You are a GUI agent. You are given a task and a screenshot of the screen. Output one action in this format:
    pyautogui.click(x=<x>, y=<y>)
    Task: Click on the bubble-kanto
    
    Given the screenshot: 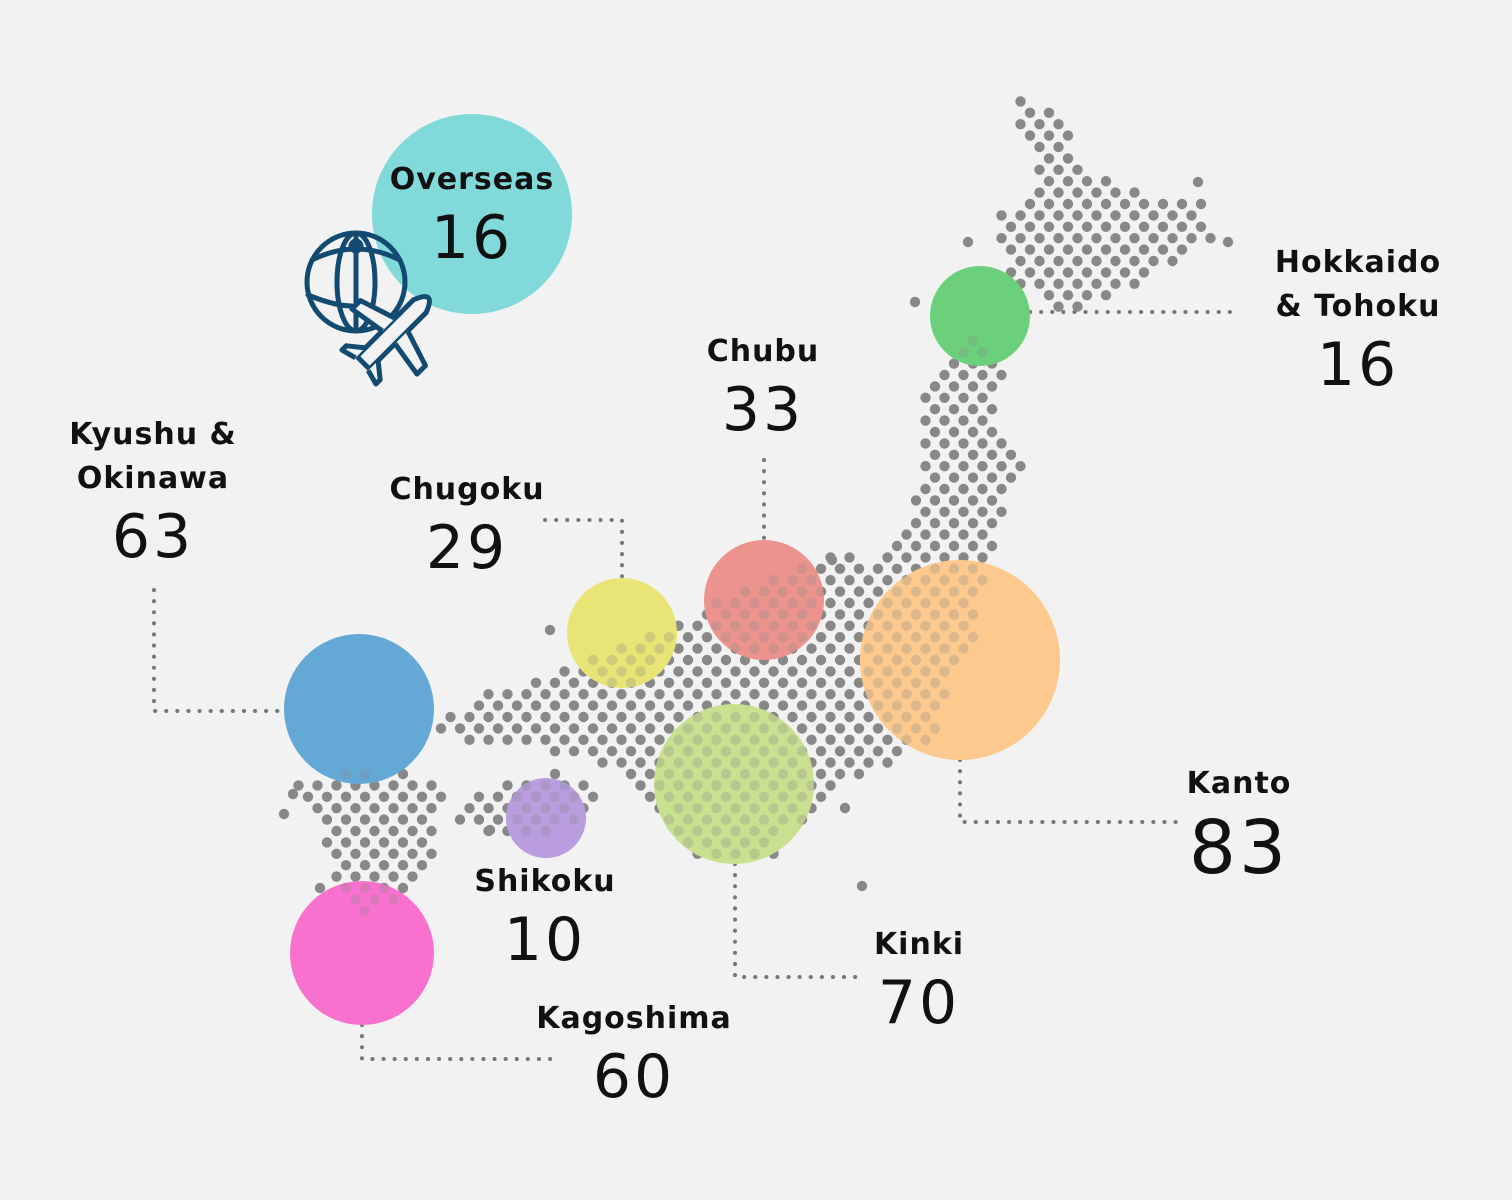 What is the action you would take?
    pyautogui.click(x=960, y=660)
    